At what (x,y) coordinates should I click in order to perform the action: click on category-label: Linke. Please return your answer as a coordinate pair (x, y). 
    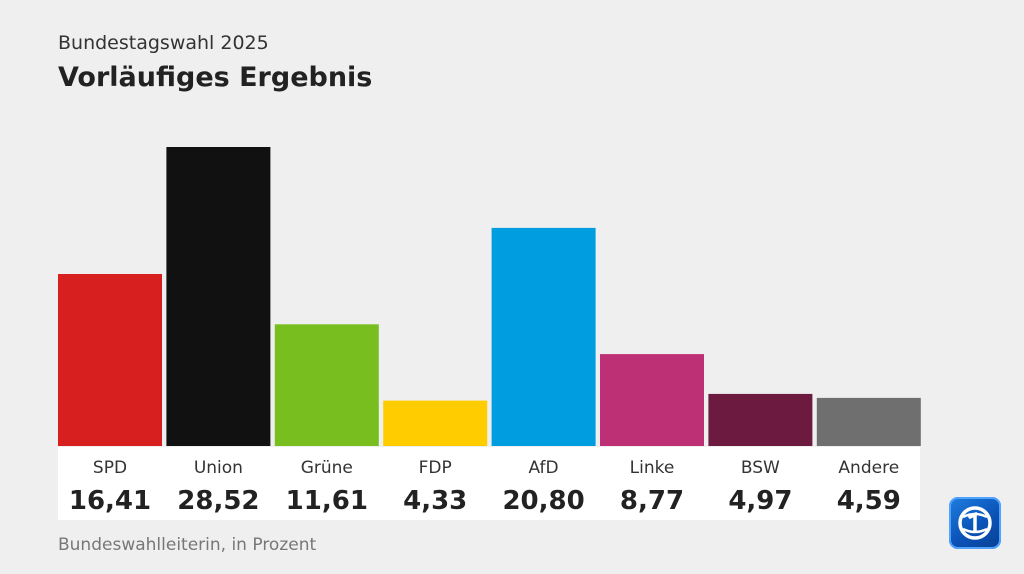
    Looking at the image, I should click on (652, 468).